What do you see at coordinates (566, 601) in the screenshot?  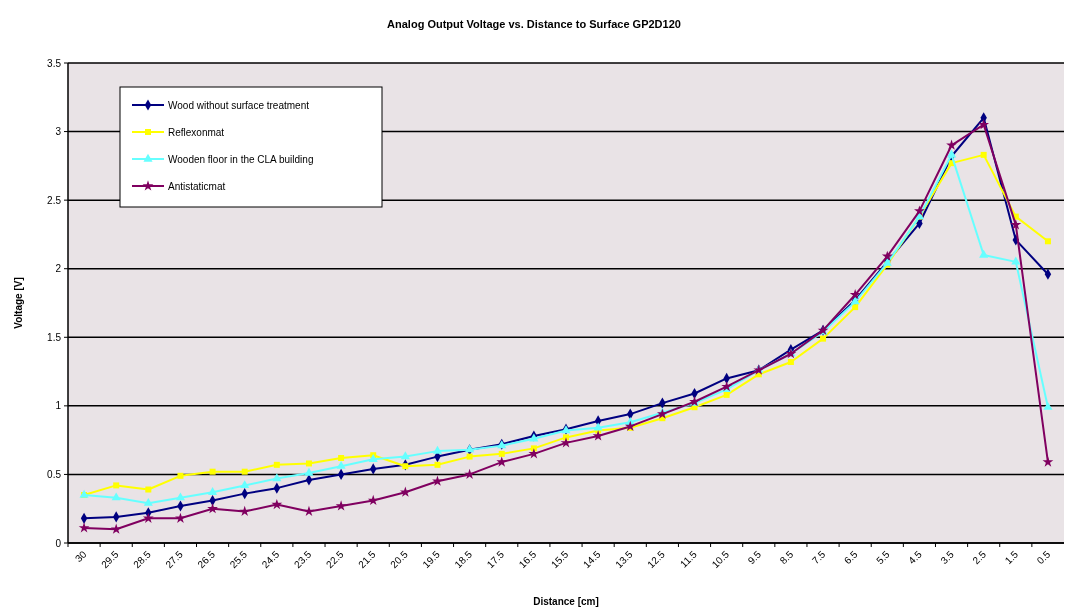 I see `x-axis-title: Distance [cm]` at bounding box center [566, 601].